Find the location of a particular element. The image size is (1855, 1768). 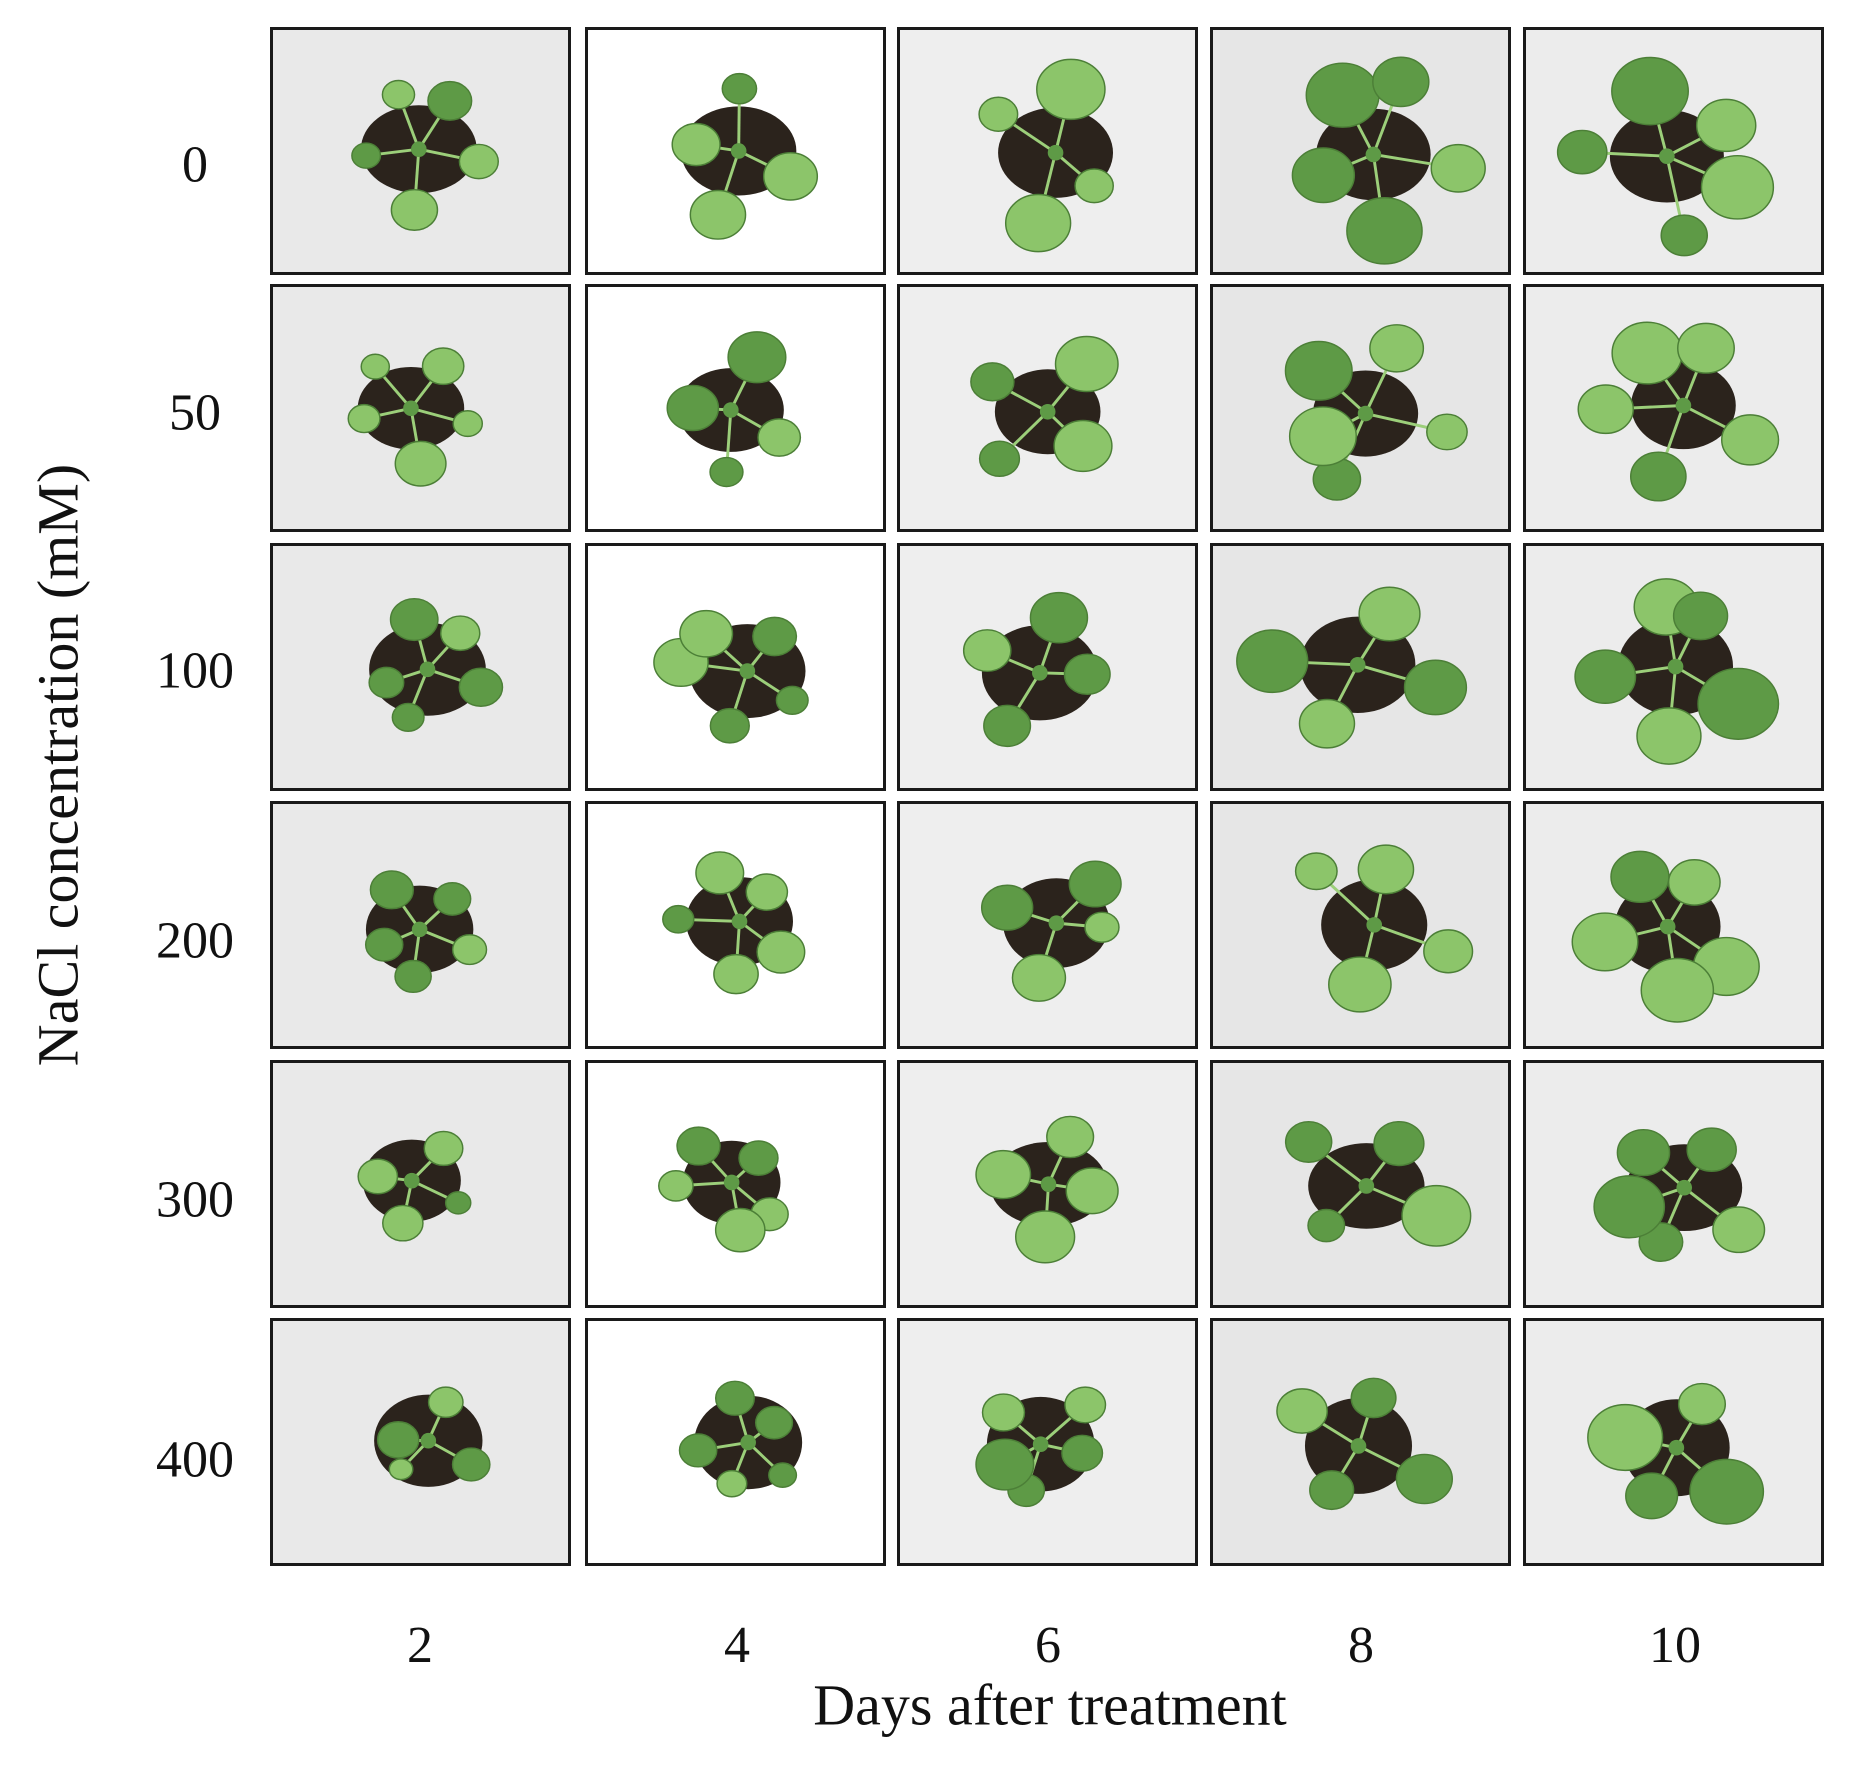

plant-photo-row1-col2 is located at coordinates (735, 151).